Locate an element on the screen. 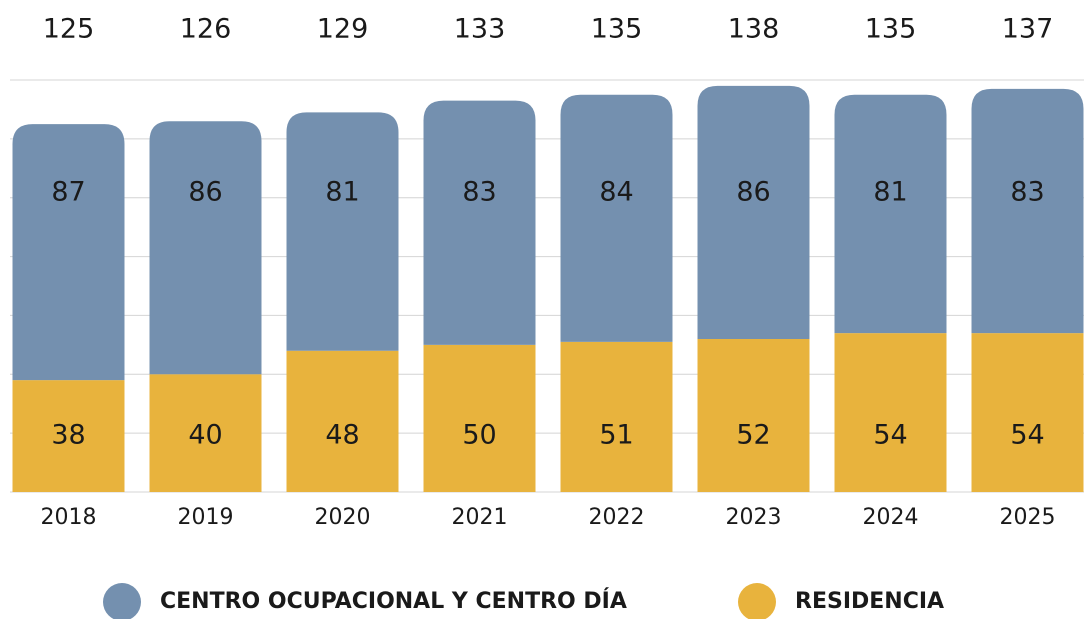 Image resolution: width=1084 pixels, height=619 pixels. x-tick-label: 2024 is located at coordinates (891, 517).